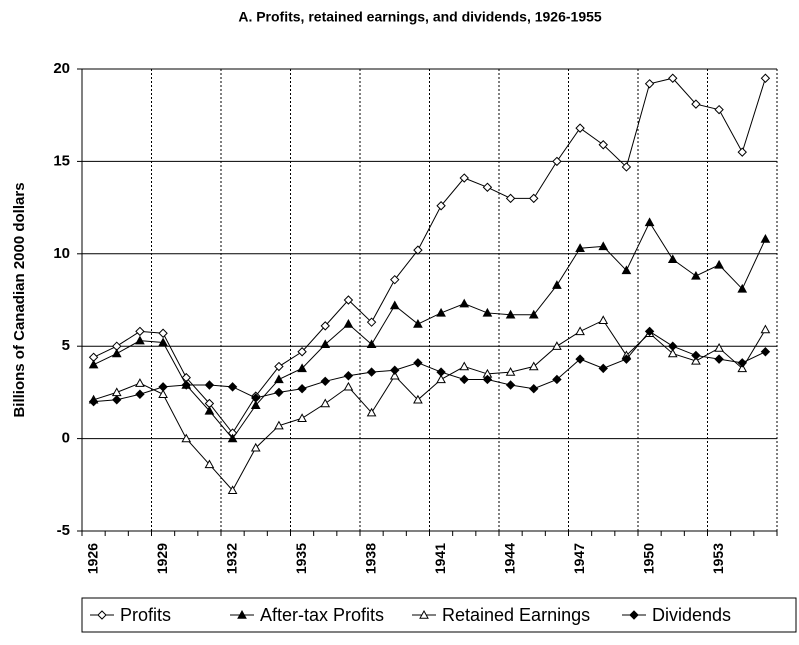  Describe the element at coordinates (301, 558) in the screenshot. I see `x-tick-label: 1935` at that location.